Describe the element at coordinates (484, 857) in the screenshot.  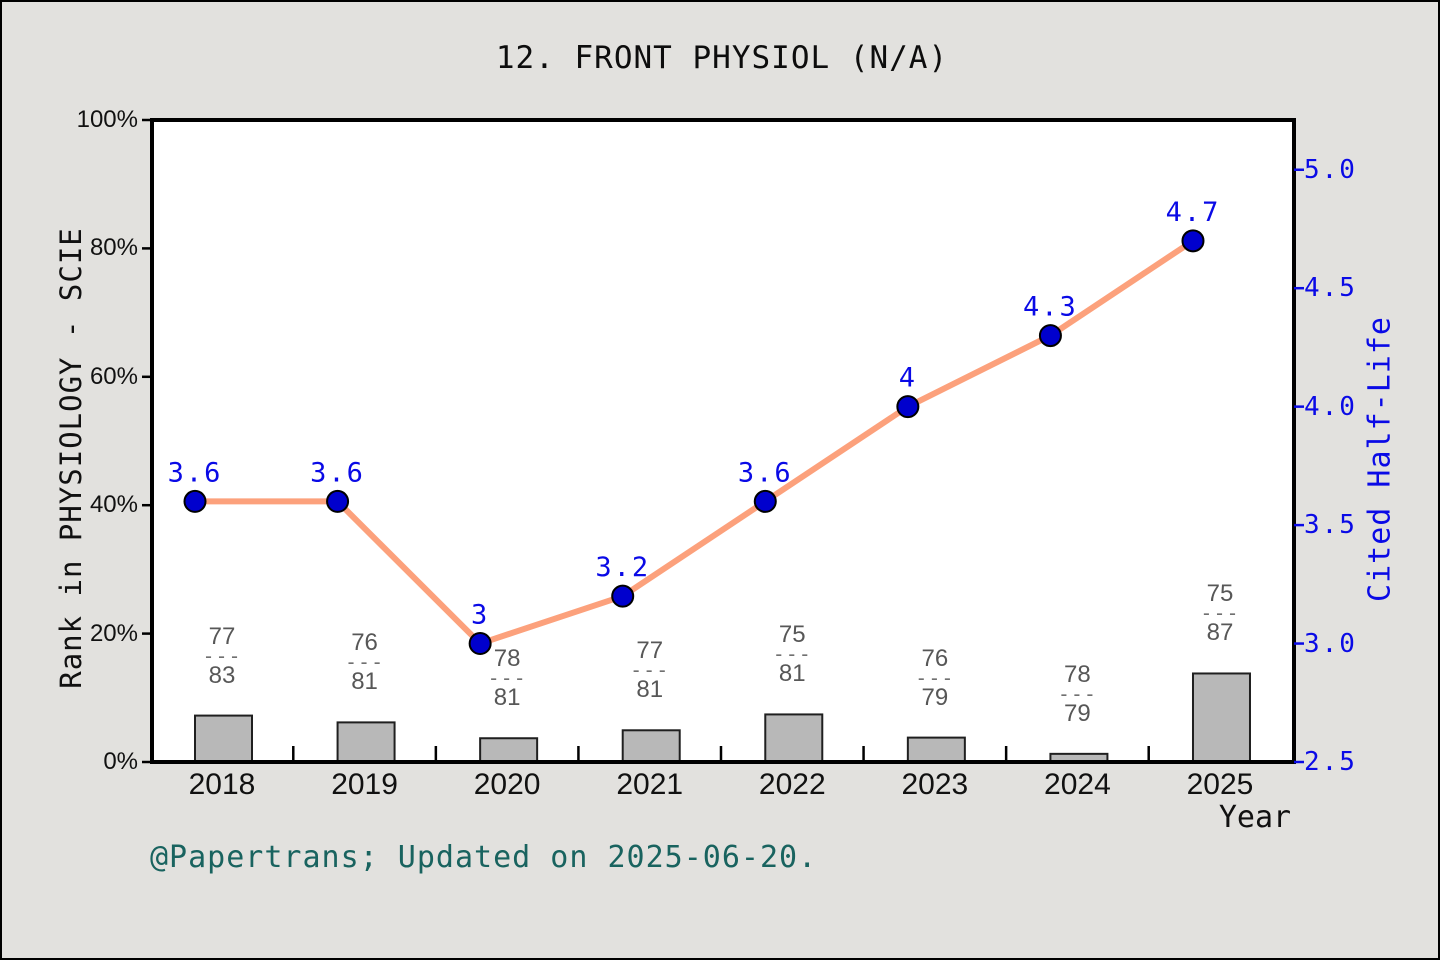
I see `footer-credit: @Papertrans; Updated on 2025-06-20.` at that location.